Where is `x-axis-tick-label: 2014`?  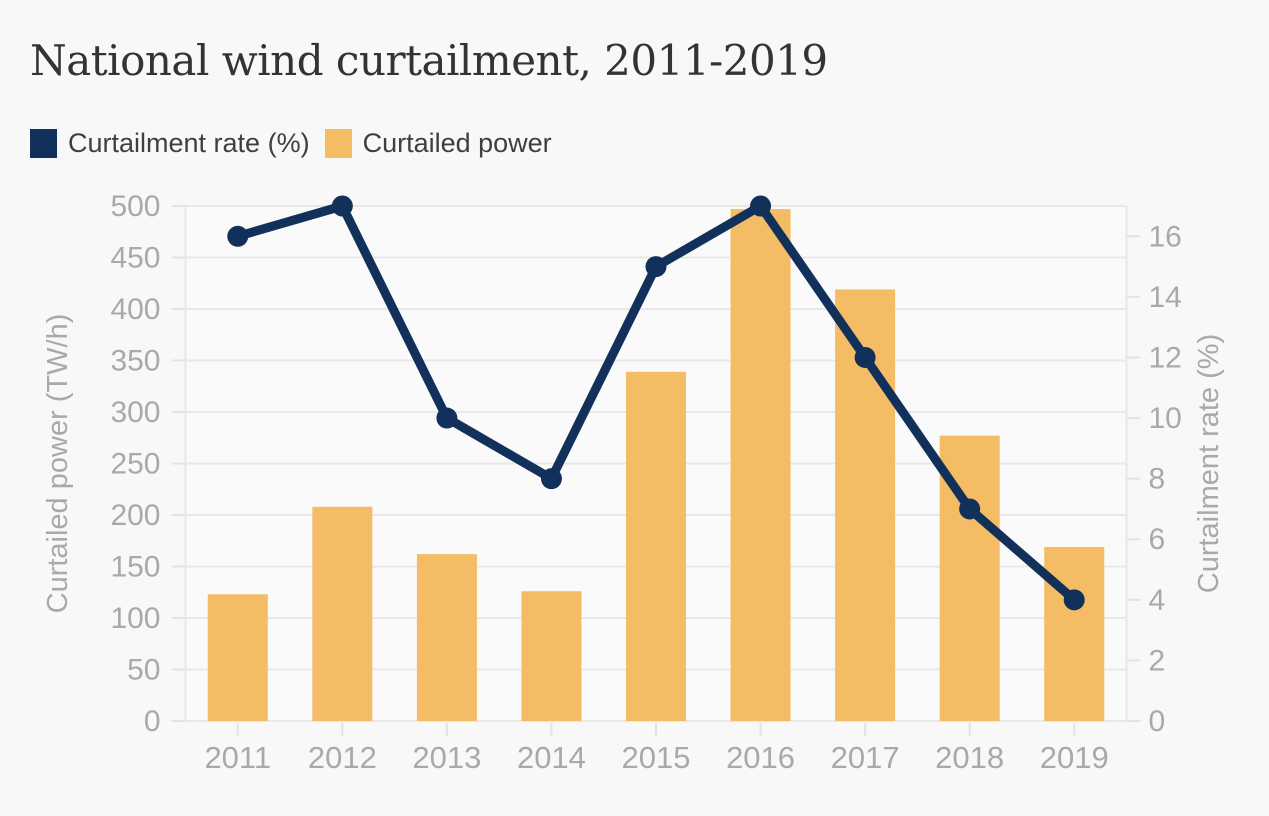
x-axis-tick-label: 2014 is located at coordinates (551, 757).